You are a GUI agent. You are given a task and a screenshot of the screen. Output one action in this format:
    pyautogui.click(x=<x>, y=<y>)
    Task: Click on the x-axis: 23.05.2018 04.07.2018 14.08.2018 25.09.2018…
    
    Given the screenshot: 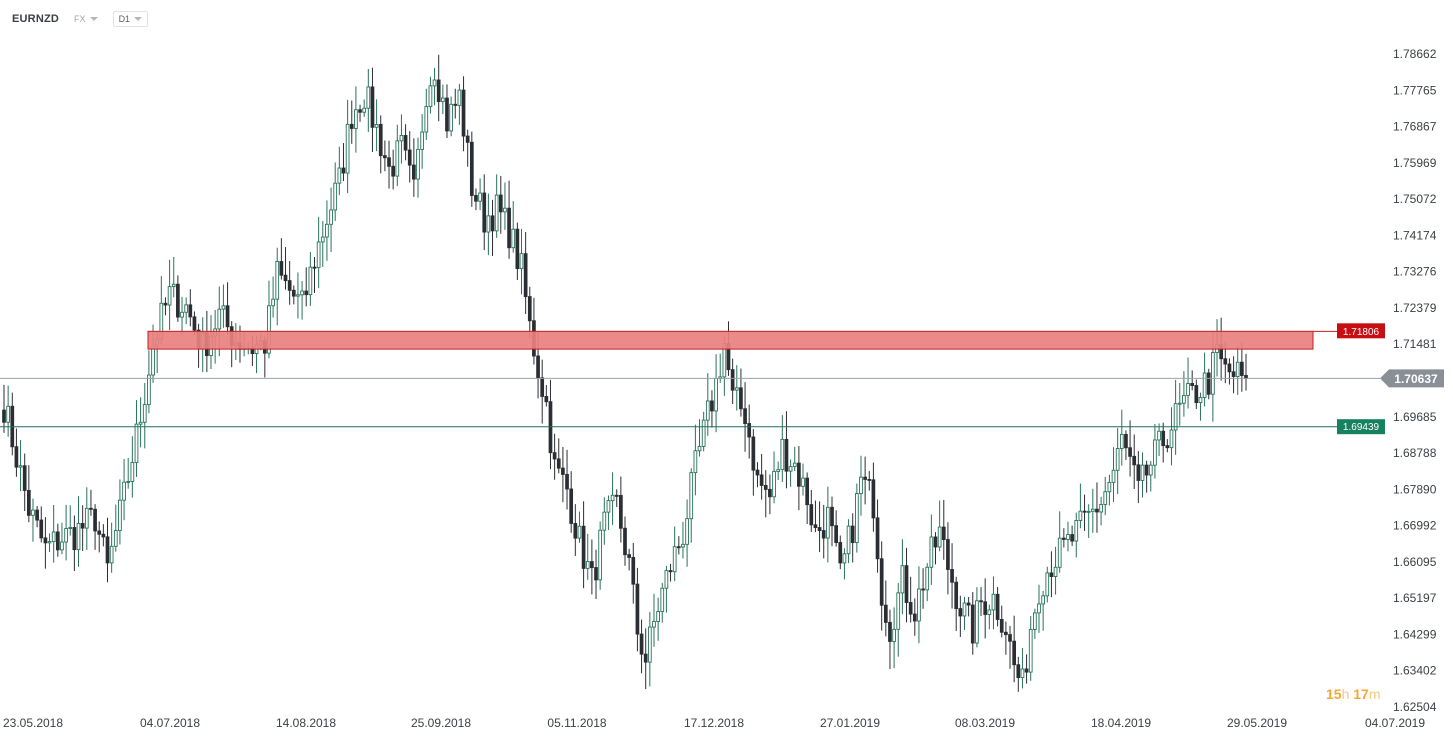 What is the action you would take?
    pyautogui.click(x=714, y=723)
    